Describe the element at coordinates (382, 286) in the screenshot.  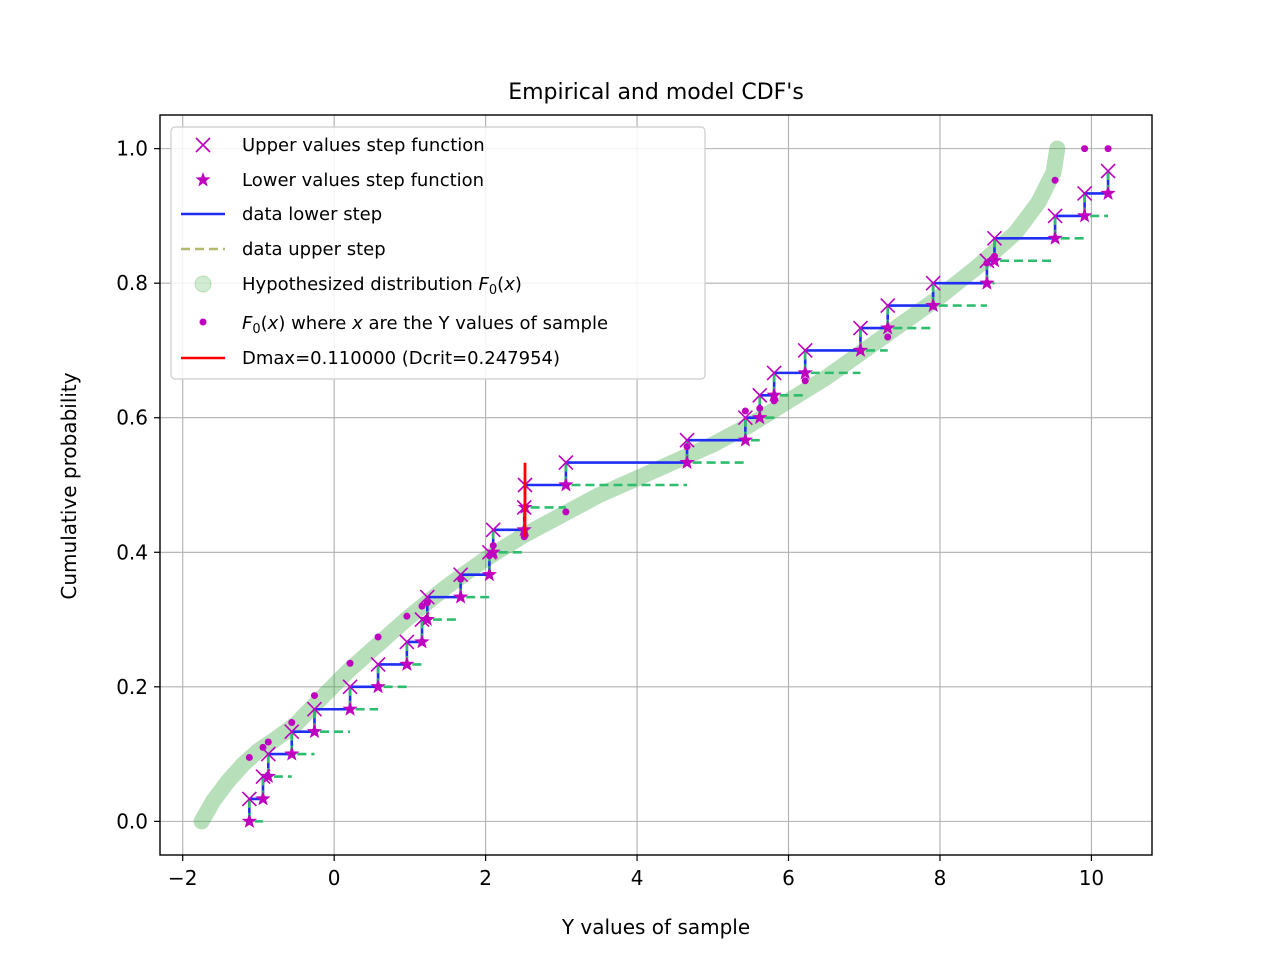
I see `legend-label-hypothesized: Hypothesized distribution F0(x)` at that location.